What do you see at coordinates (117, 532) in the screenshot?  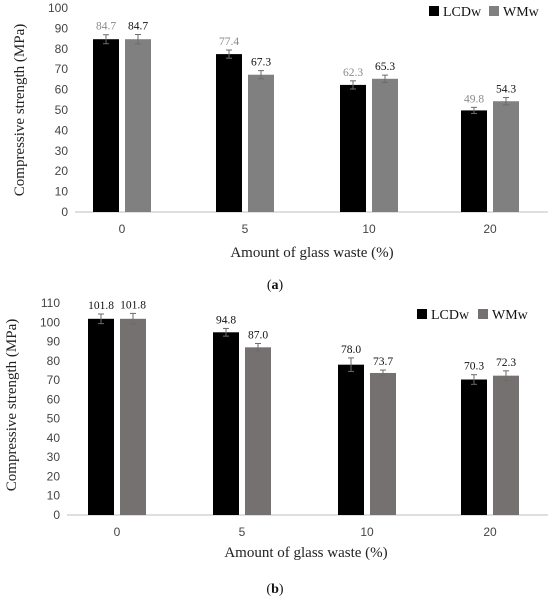 I see `chart-b-x-tick-label: 0` at bounding box center [117, 532].